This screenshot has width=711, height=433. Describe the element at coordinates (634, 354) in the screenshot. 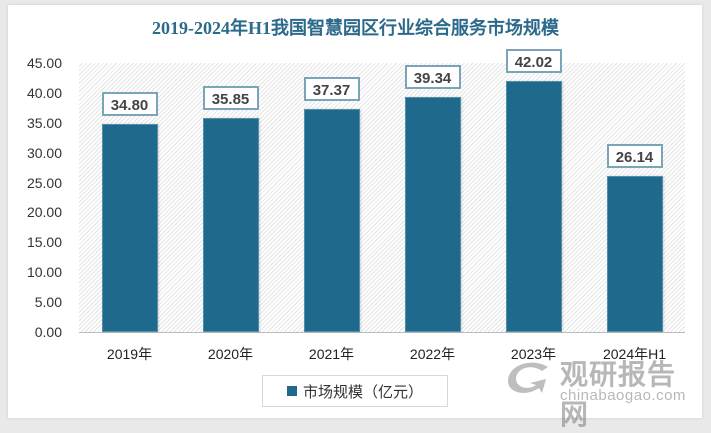

I see `x-tick-label: 2024年H1` at that location.